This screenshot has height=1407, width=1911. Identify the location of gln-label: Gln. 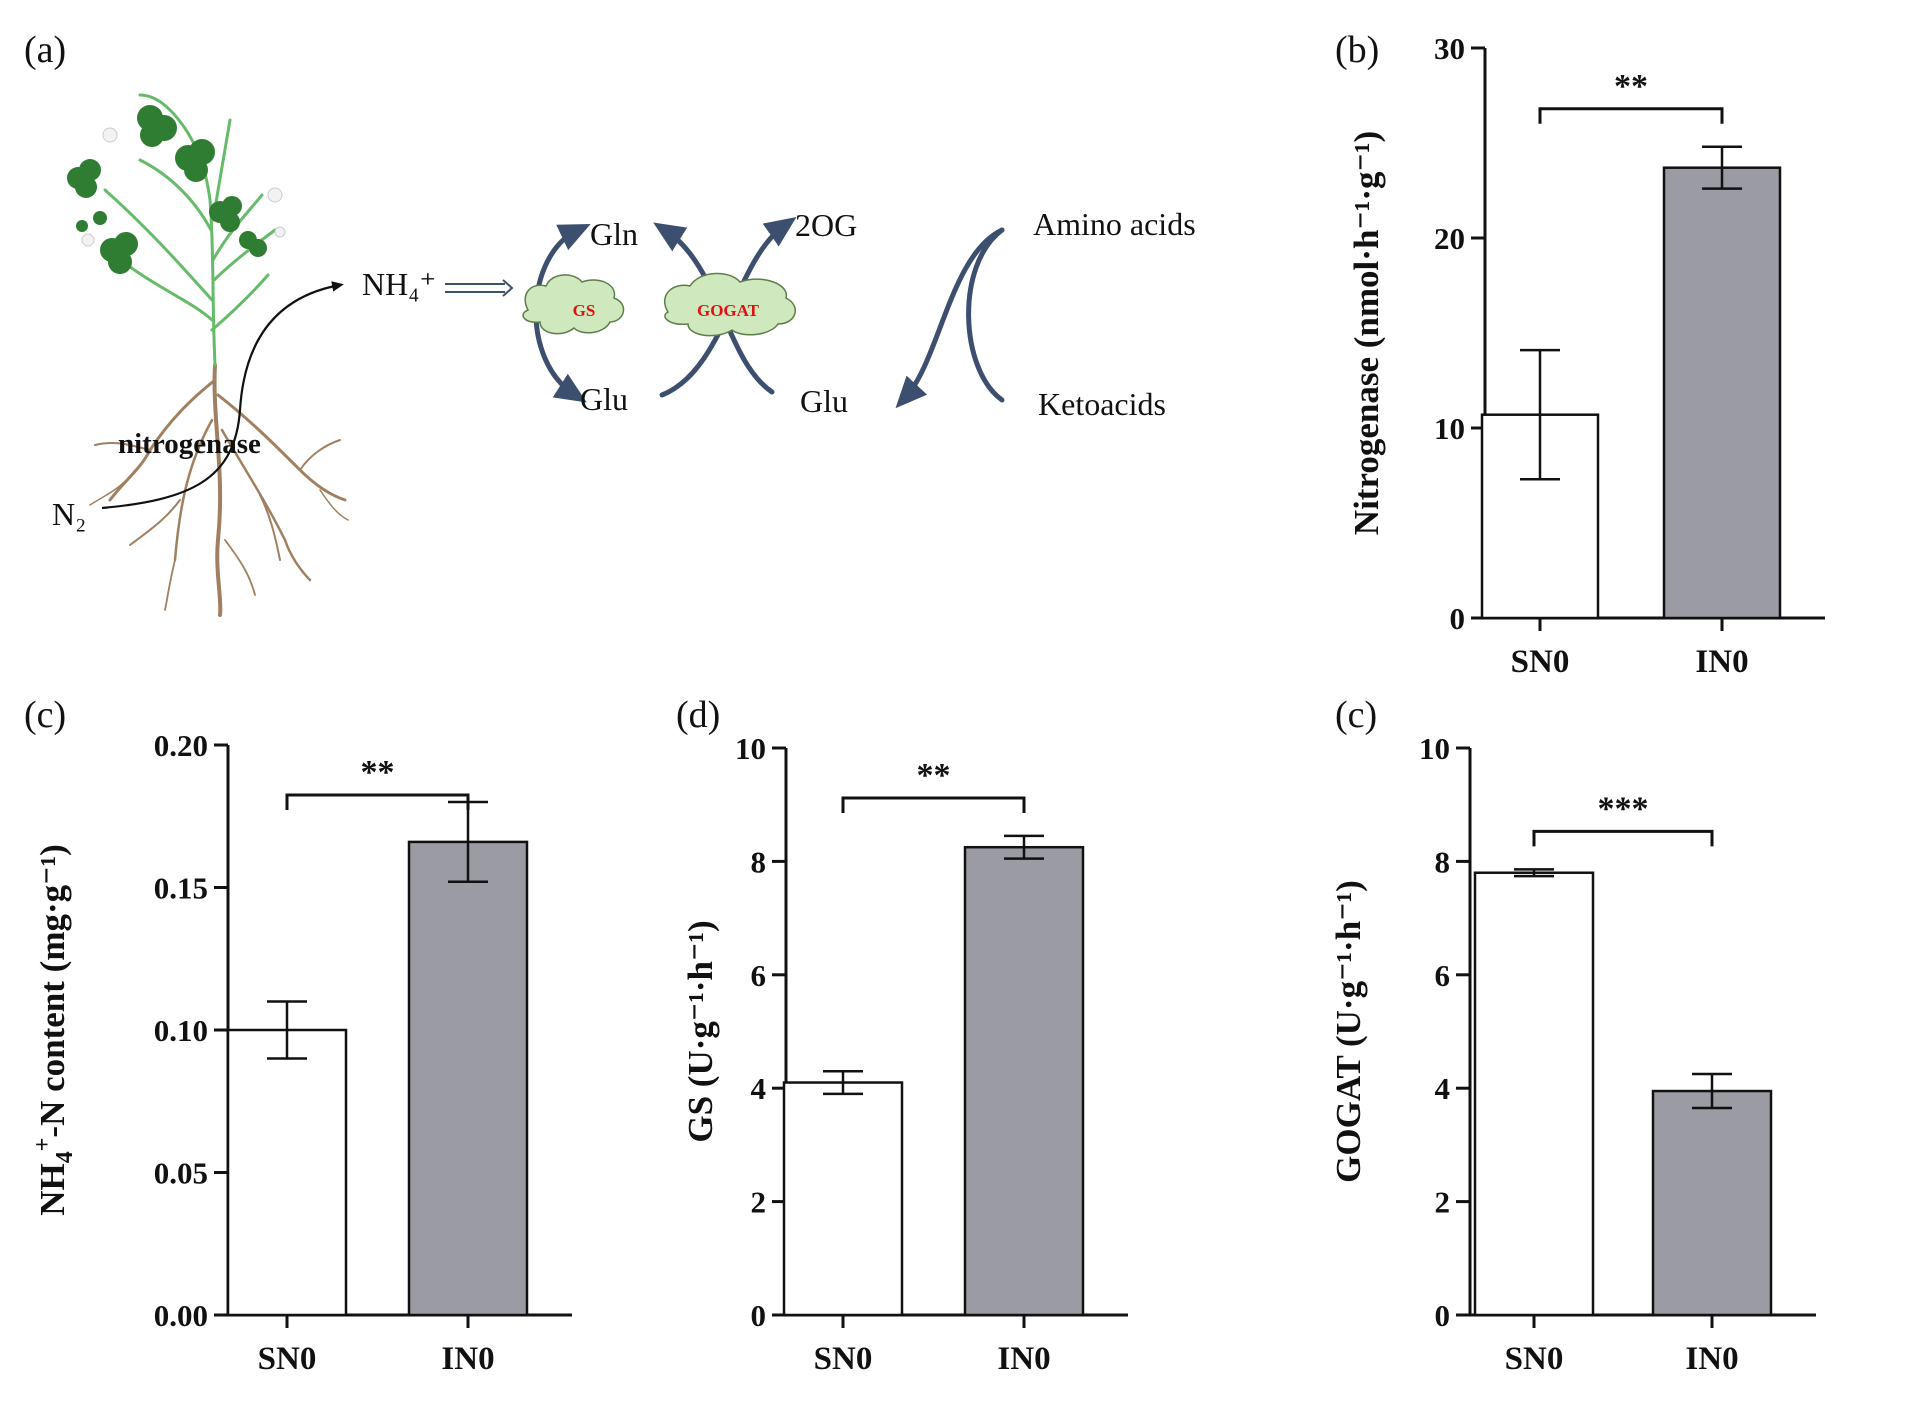
(614, 234).